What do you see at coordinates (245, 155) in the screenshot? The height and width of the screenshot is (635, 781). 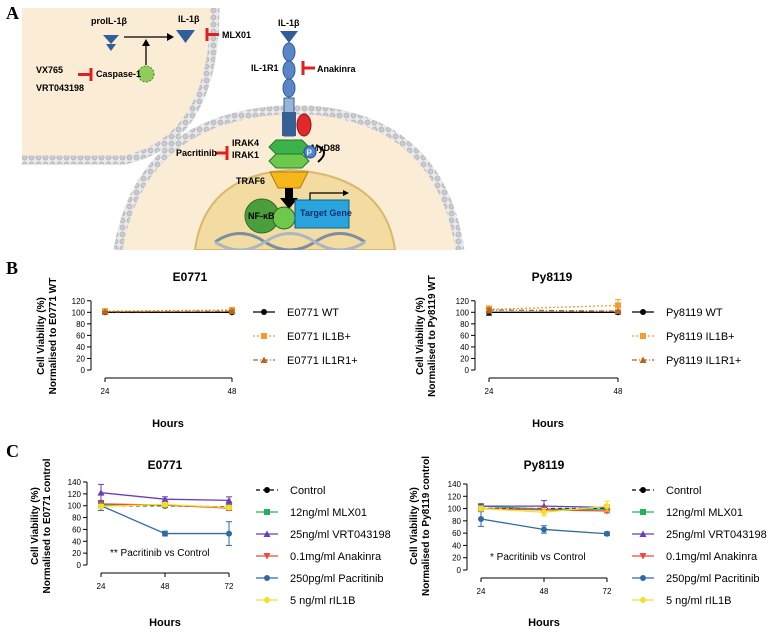 I see `irak1-label: IRAK1` at bounding box center [245, 155].